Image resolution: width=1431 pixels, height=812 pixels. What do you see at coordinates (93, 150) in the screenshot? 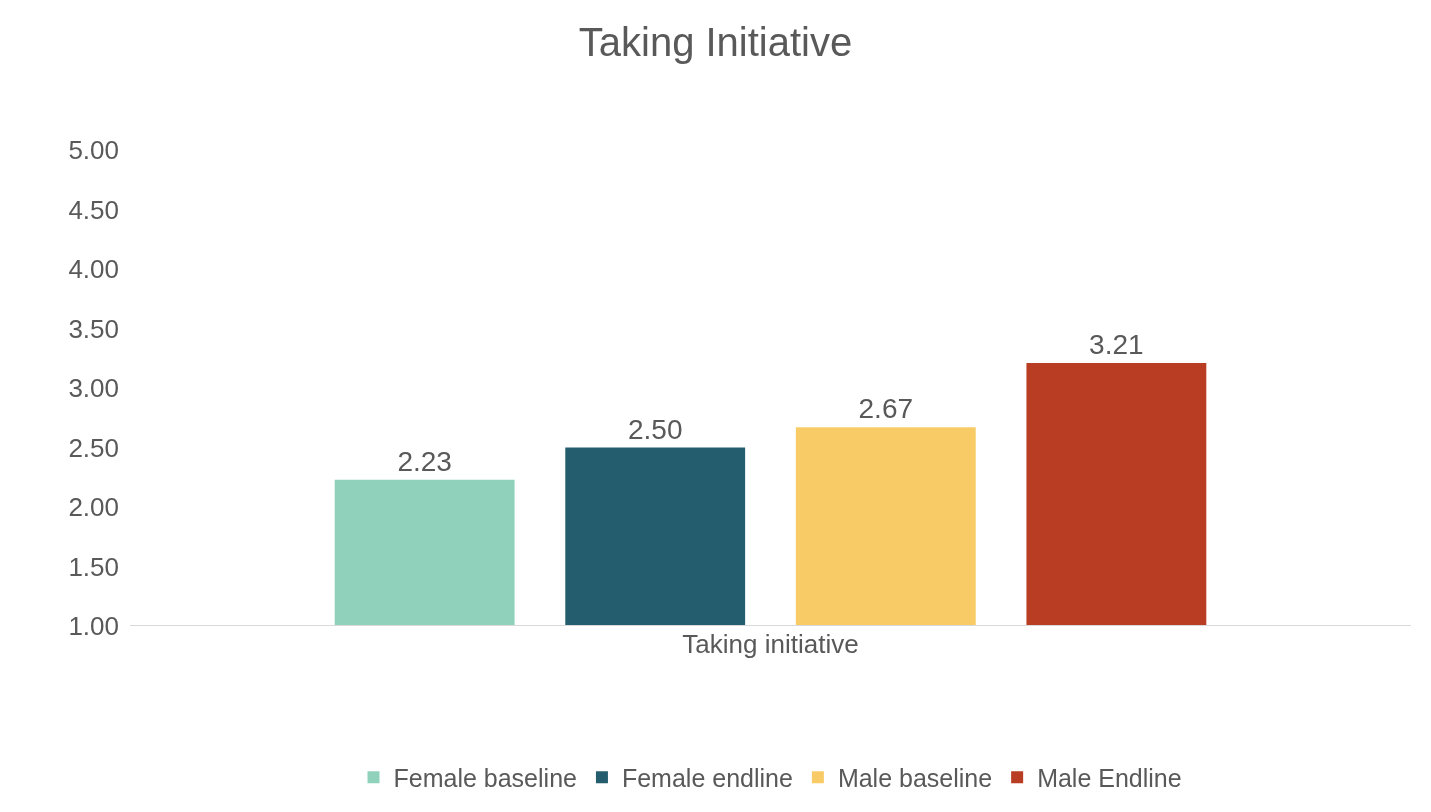
I see `y-tick-label: 5.00` at bounding box center [93, 150].